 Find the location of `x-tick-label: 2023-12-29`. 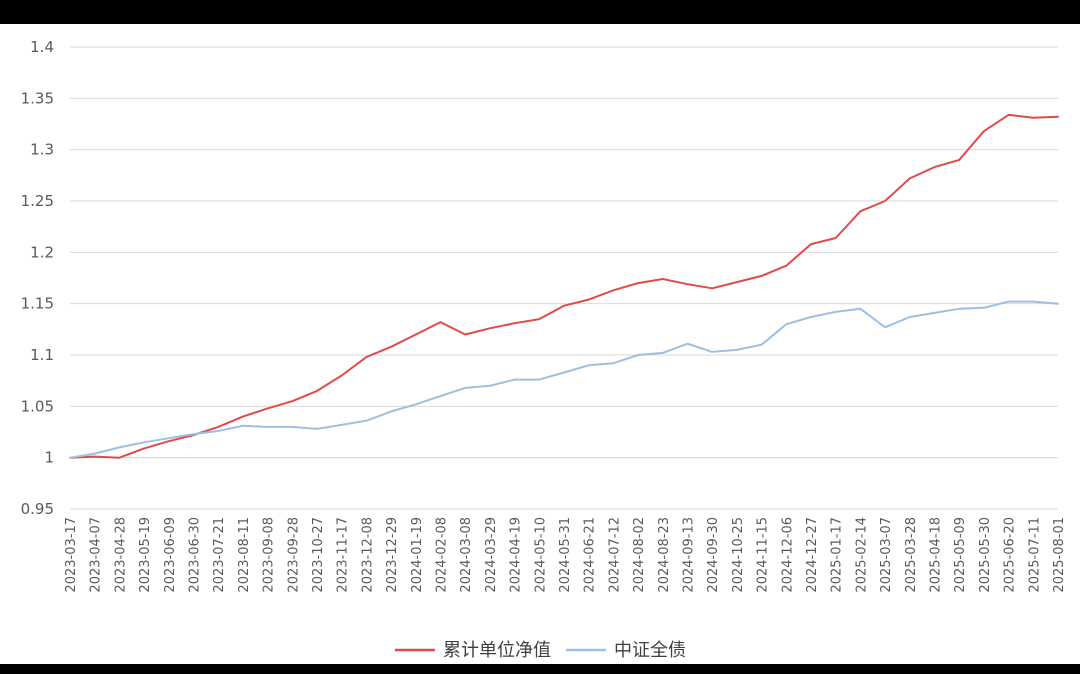

x-tick-label: 2023-12-29 is located at coordinates (392, 555).